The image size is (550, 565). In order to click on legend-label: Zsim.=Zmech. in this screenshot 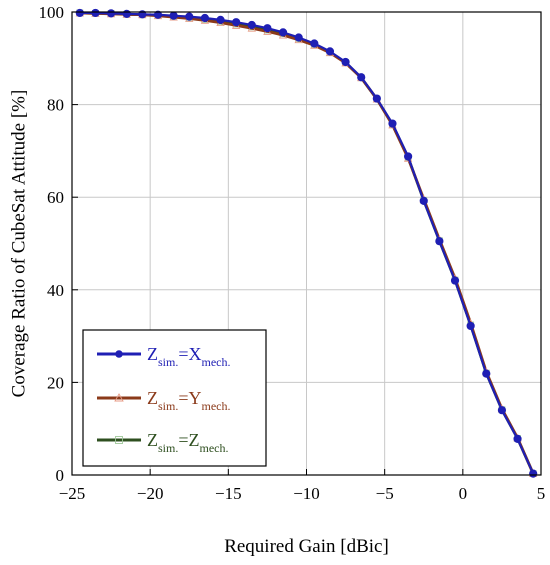, I will do `click(188, 442)`.